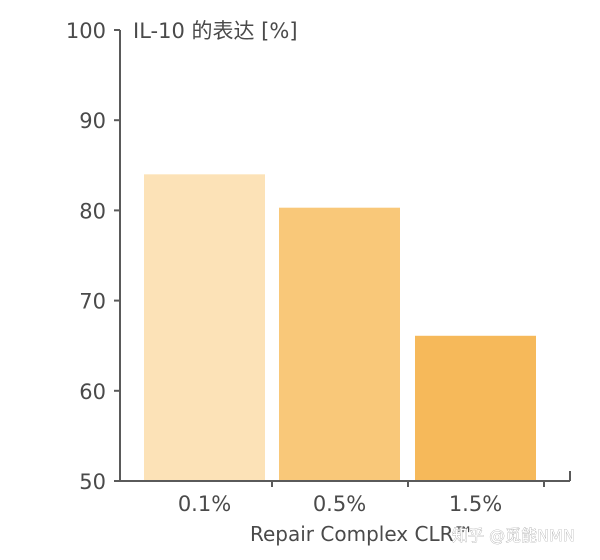 Image resolution: width=600 pixels, height=560 pixels. Describe the element at coordinates (339, 504) in the screenshot. I see `x-tick-label: 0.5%` at that location.